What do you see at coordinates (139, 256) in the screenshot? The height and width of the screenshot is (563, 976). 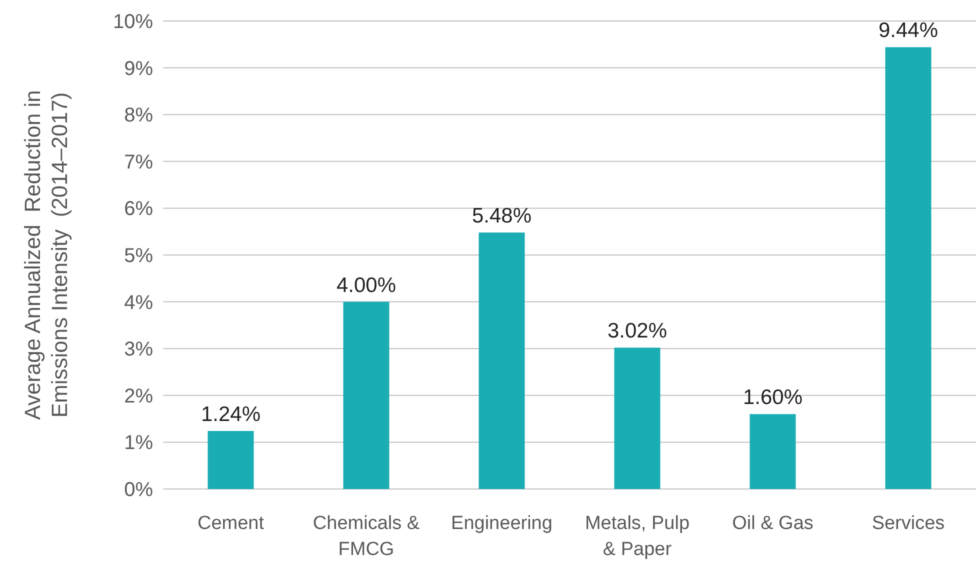 I see `y-tick-label: 5%` at bounding box center [139, 256].